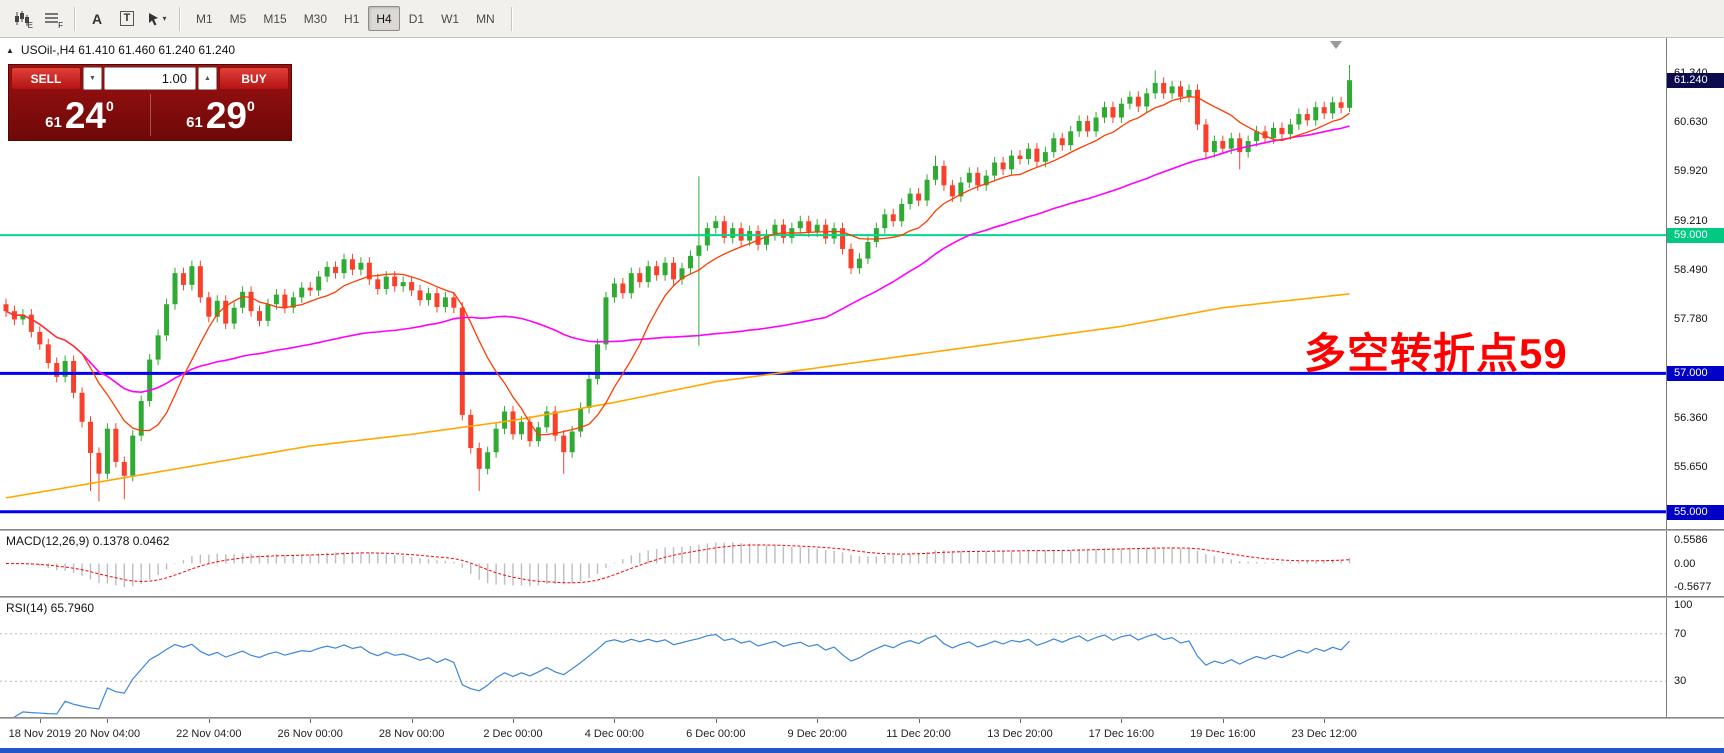 This screenshot has height=753, width=1724. What do you see at coordinates (157, 18) in the screenshot?
I see `pointer-tool-icon: ▾` at bounding box center [157, 18].